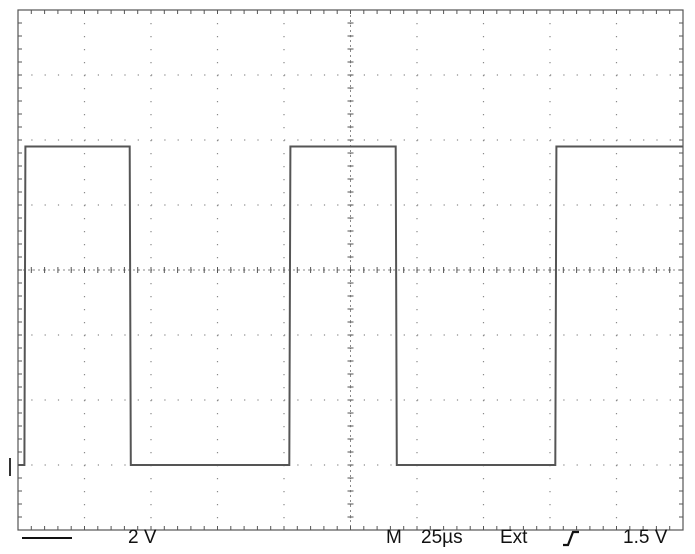 The height and width of the screenshot is (554, 695). I want to click on channel-ground-marker, so click(10, 467).